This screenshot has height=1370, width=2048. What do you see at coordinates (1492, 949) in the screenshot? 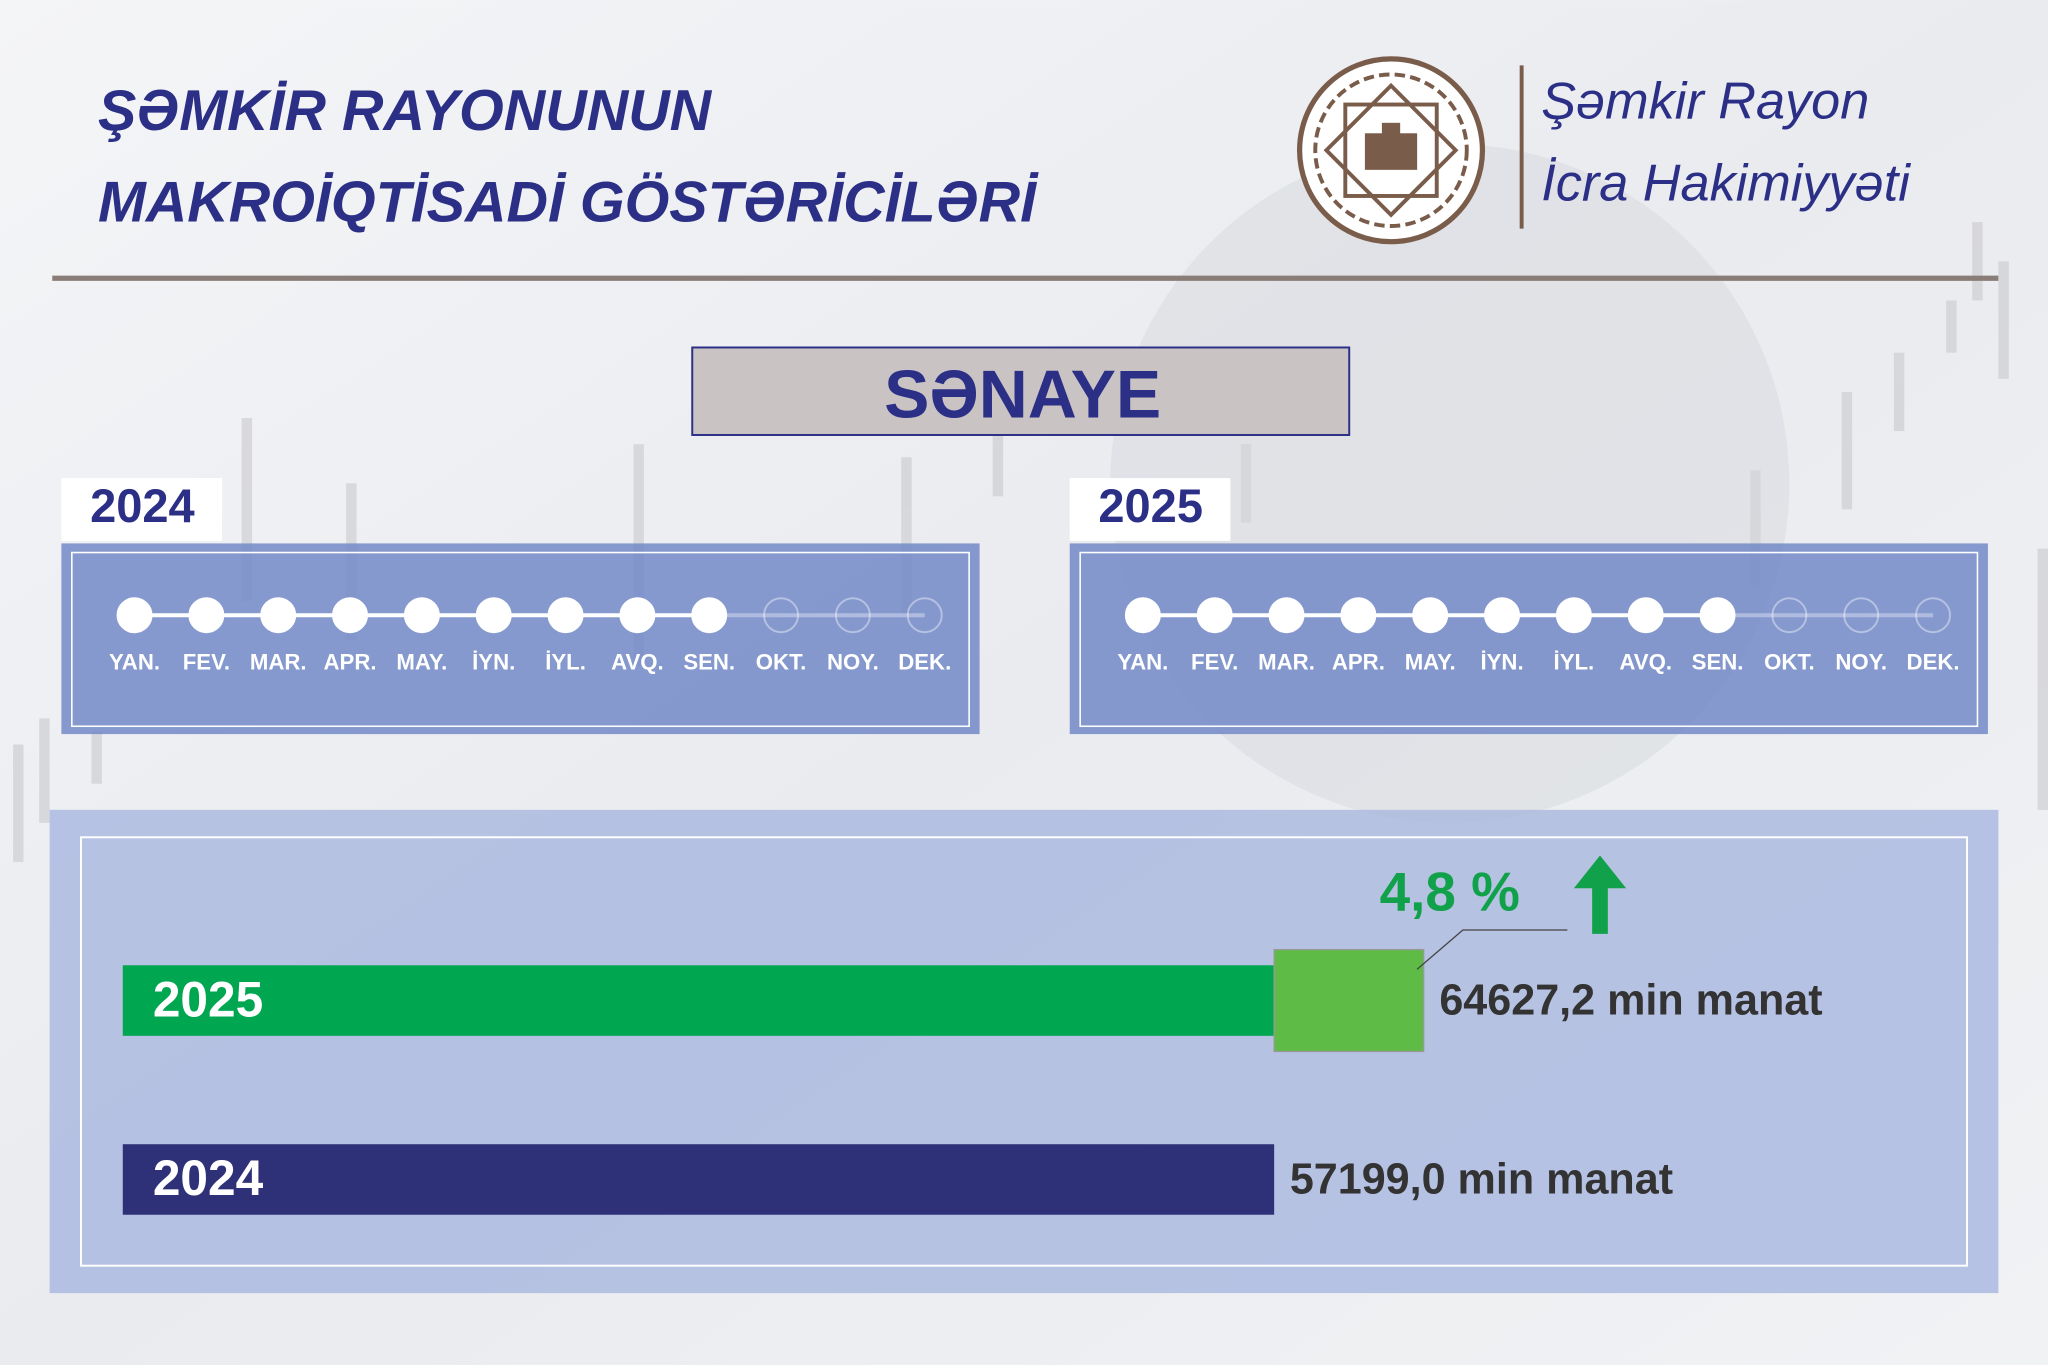
I see `annotation-leader` at bounding box center [1492, 949].